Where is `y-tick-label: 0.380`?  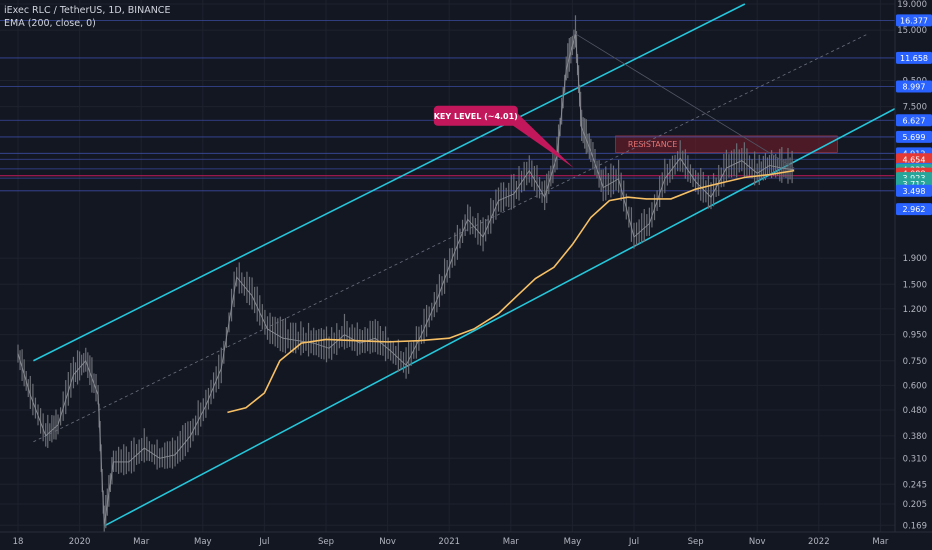 y-tick-label: 0.380 is located at coordinates (915, 437).